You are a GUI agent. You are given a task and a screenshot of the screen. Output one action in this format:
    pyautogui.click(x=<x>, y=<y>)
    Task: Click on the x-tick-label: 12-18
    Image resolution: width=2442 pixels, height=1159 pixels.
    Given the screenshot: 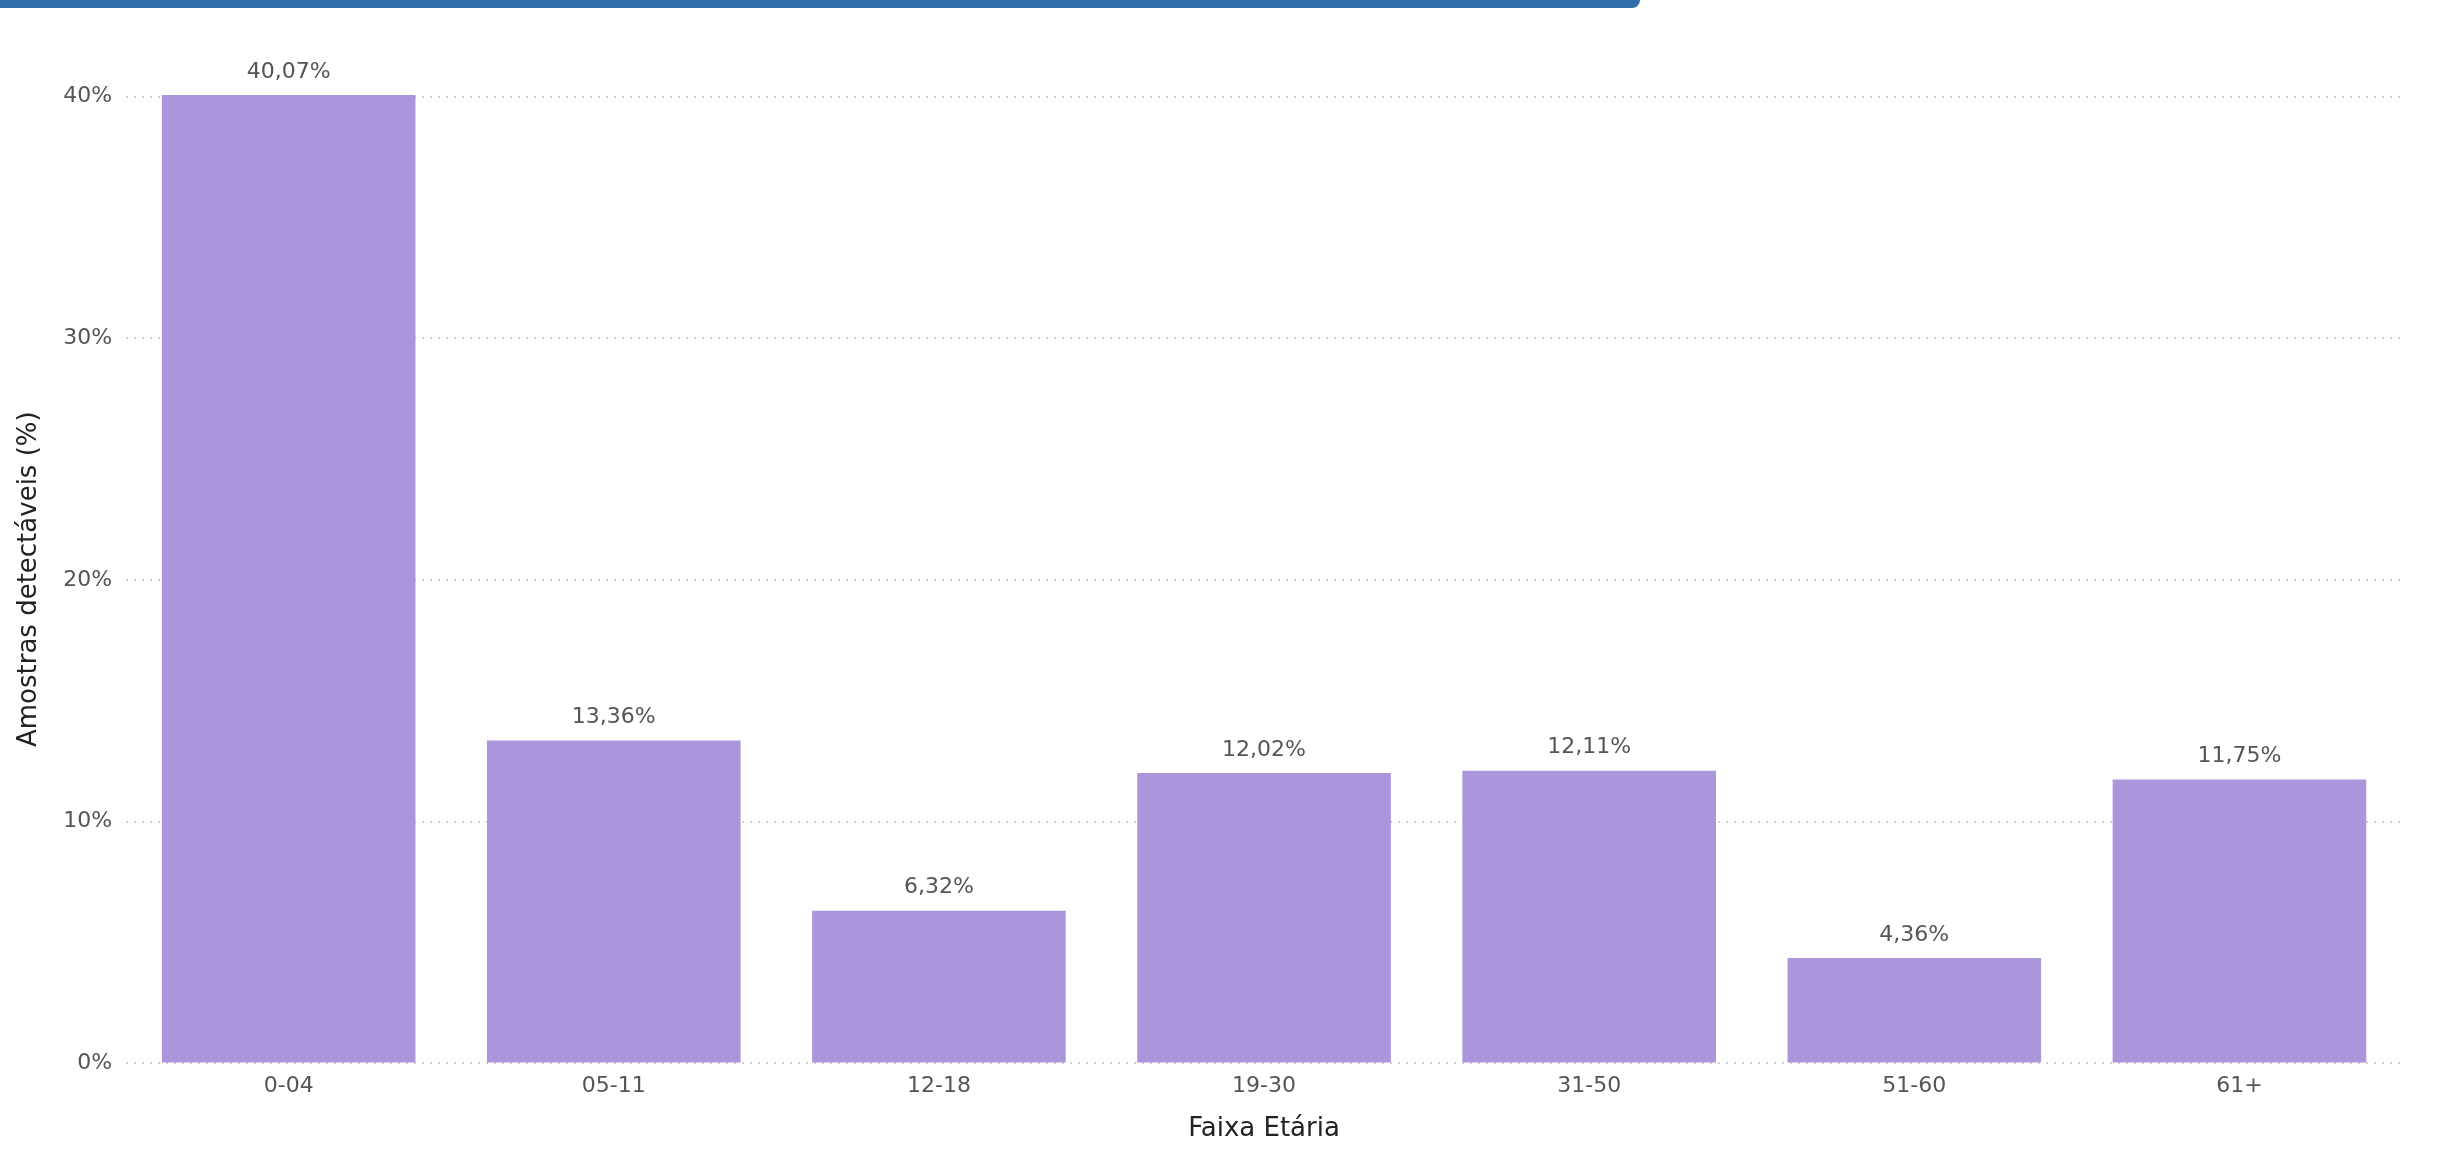 What is the action you would take?
    pyautogui.click(x=938, y=1085)
    